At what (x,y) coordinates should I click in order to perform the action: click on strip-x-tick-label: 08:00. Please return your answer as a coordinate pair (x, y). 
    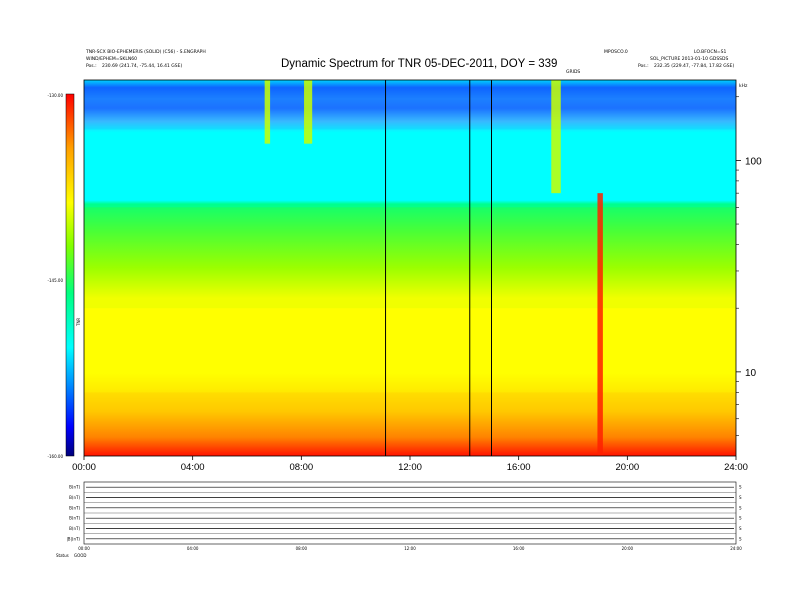
    Looking at the image, I should click on (302, 548).